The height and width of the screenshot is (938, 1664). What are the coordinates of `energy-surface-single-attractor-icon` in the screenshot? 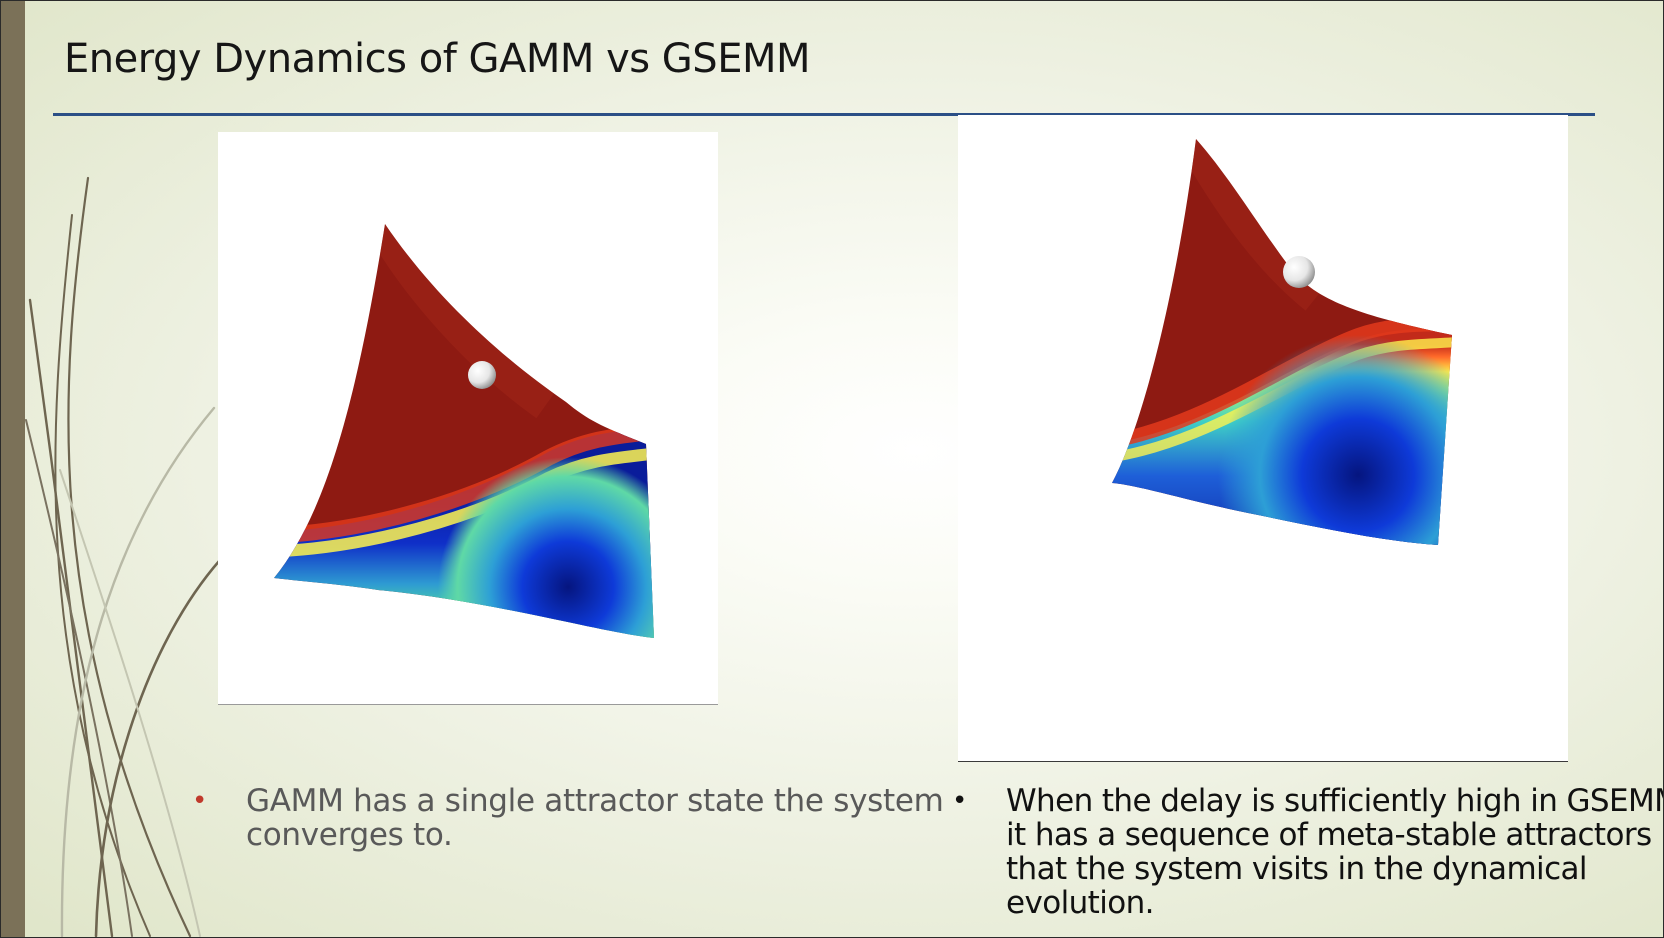 It's located at (464, 431).